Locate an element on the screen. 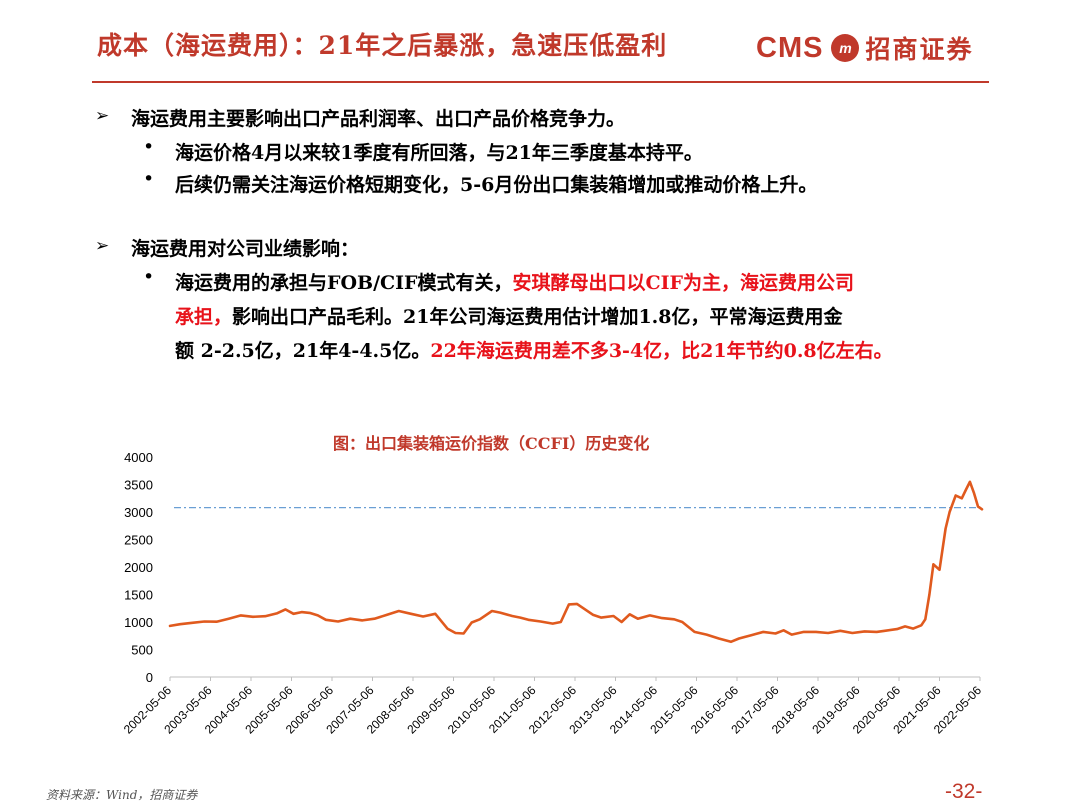  y-tick-label: 1500 is located at coordinates (138, 595).